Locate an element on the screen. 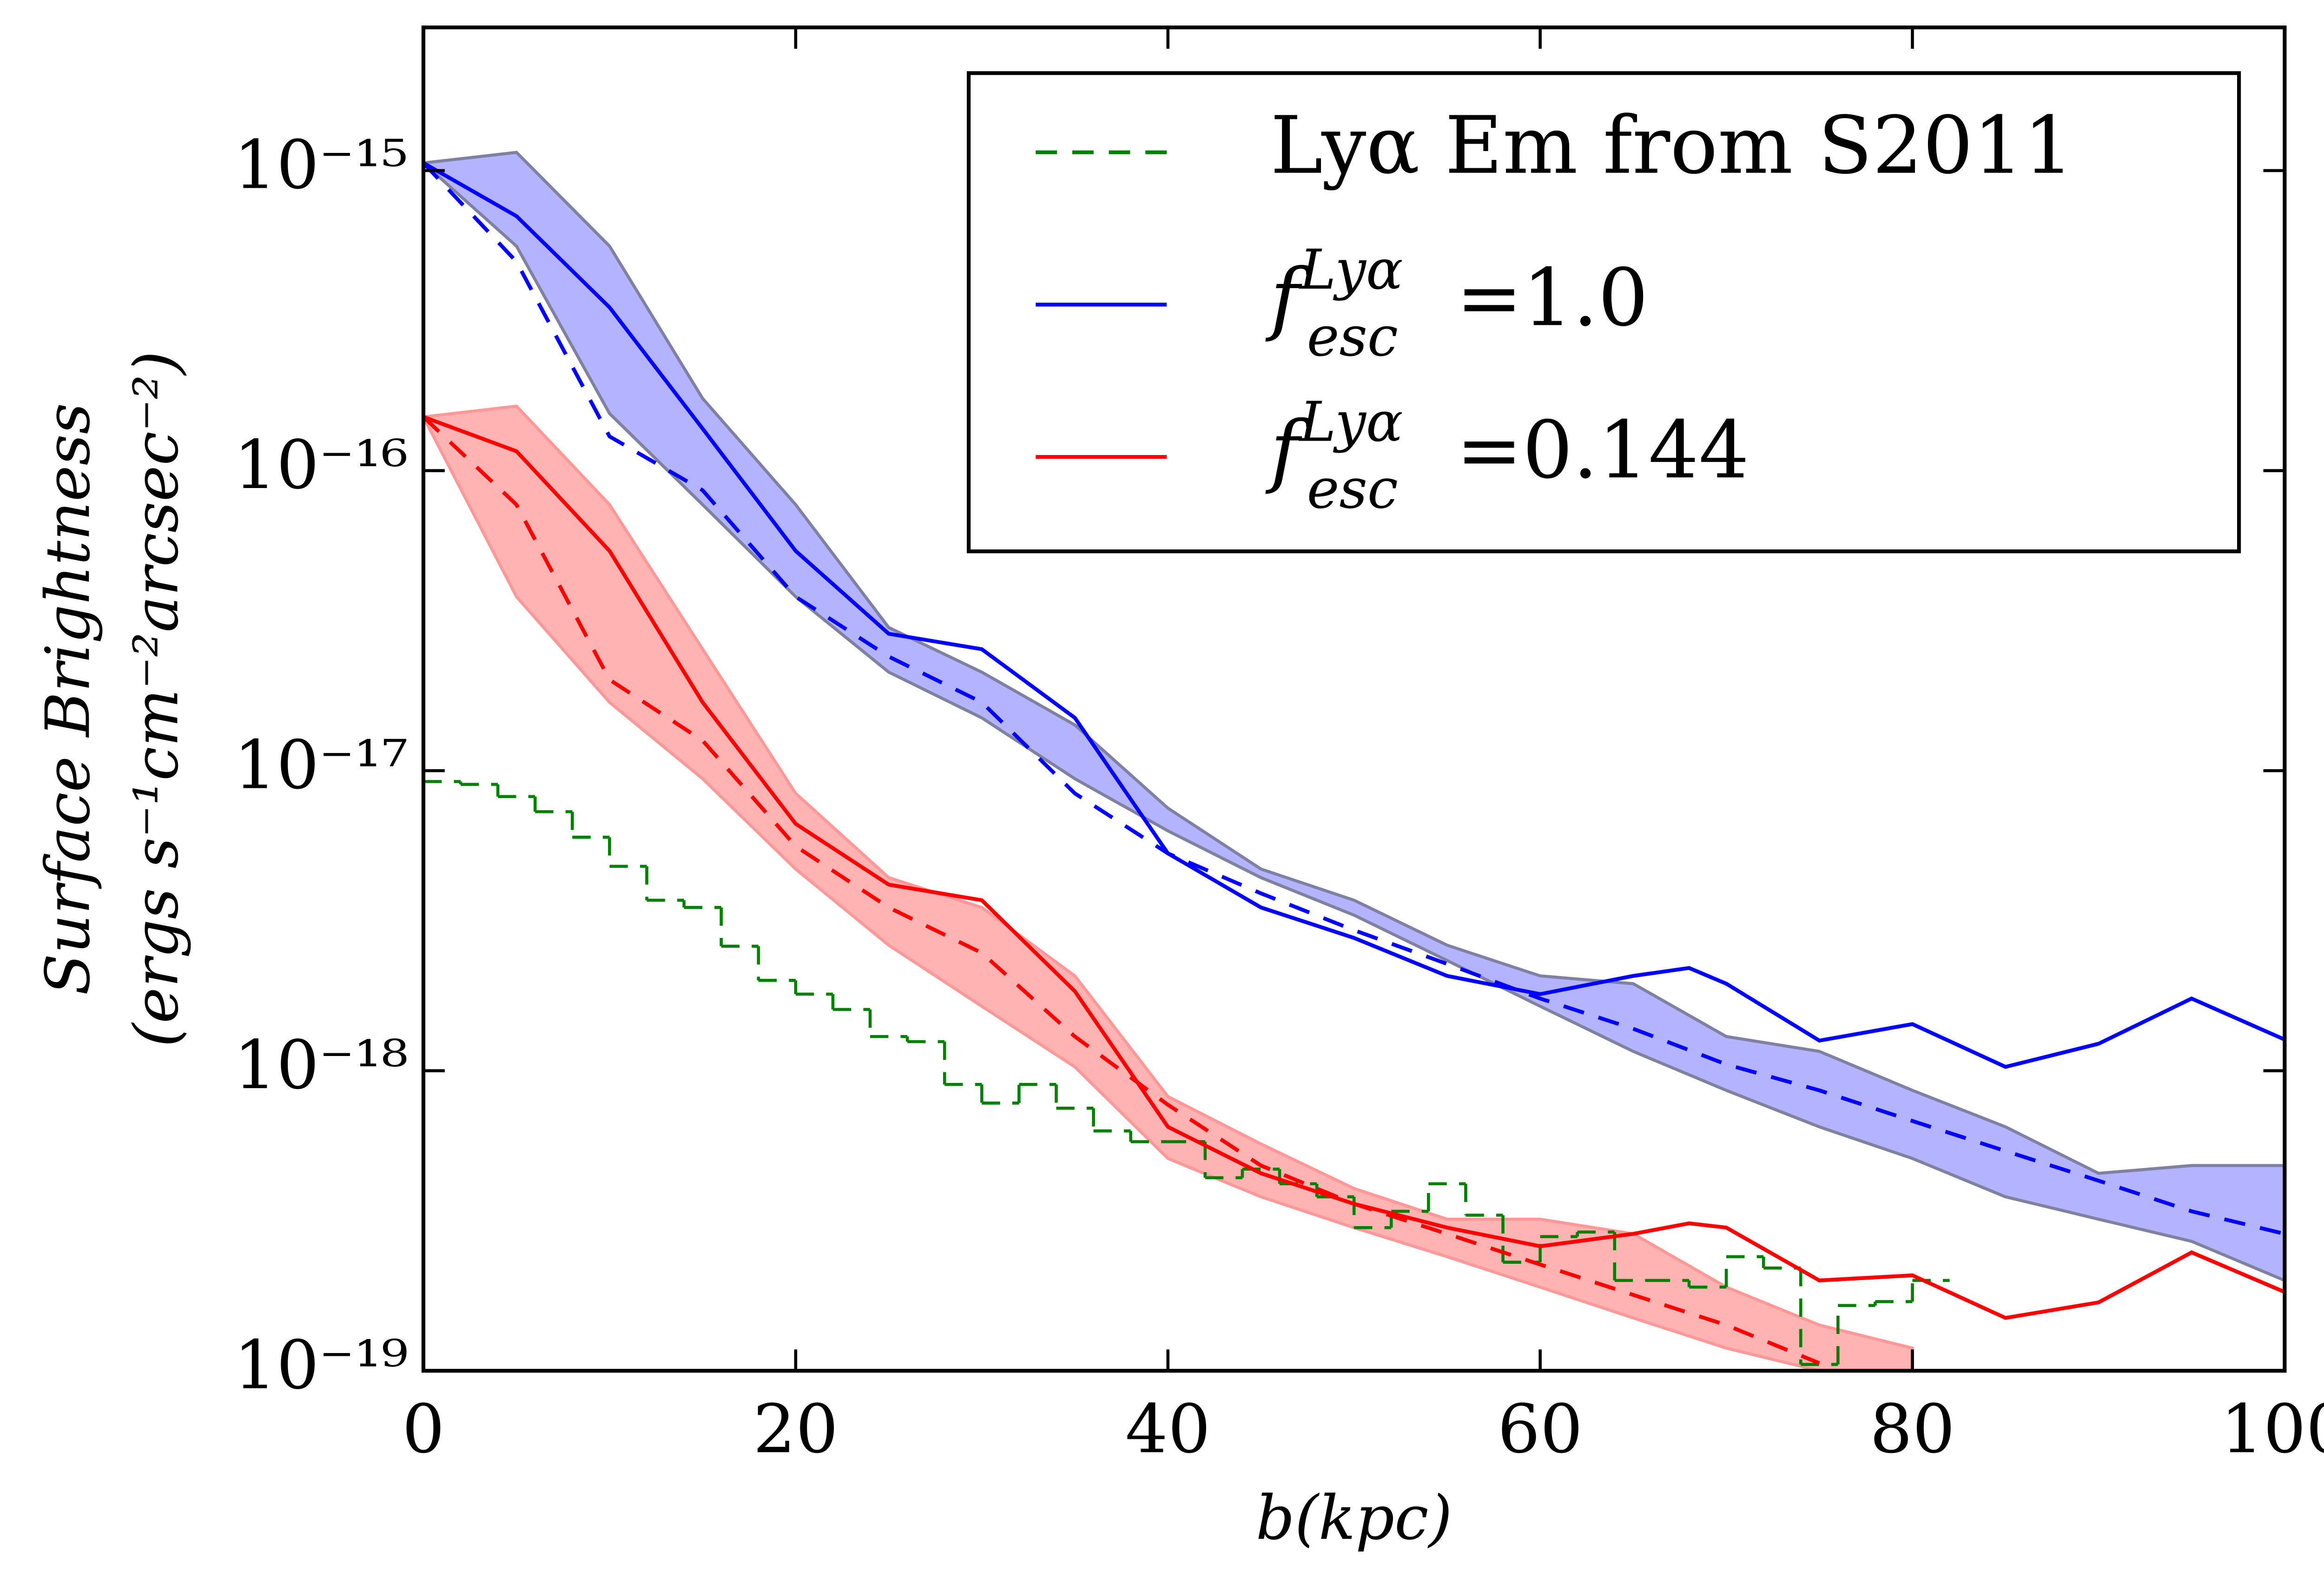 The image size is (2324, 1584). y-axis-label: (ergs s⁻¹cm⁻²arcsec⁻²) is located at coordinates (155, 699).